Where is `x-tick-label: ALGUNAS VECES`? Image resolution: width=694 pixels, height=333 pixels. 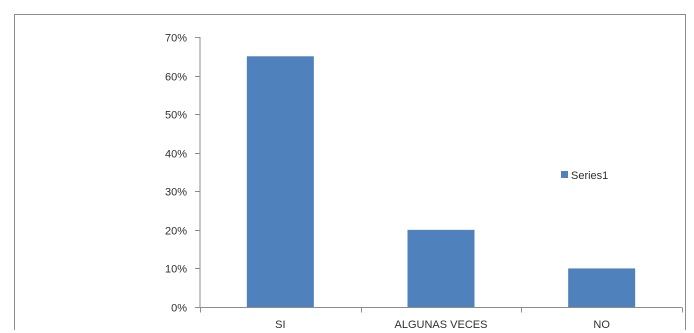 x-tick-label: ALGUNAS VECES is located at coordinates (441, 325).